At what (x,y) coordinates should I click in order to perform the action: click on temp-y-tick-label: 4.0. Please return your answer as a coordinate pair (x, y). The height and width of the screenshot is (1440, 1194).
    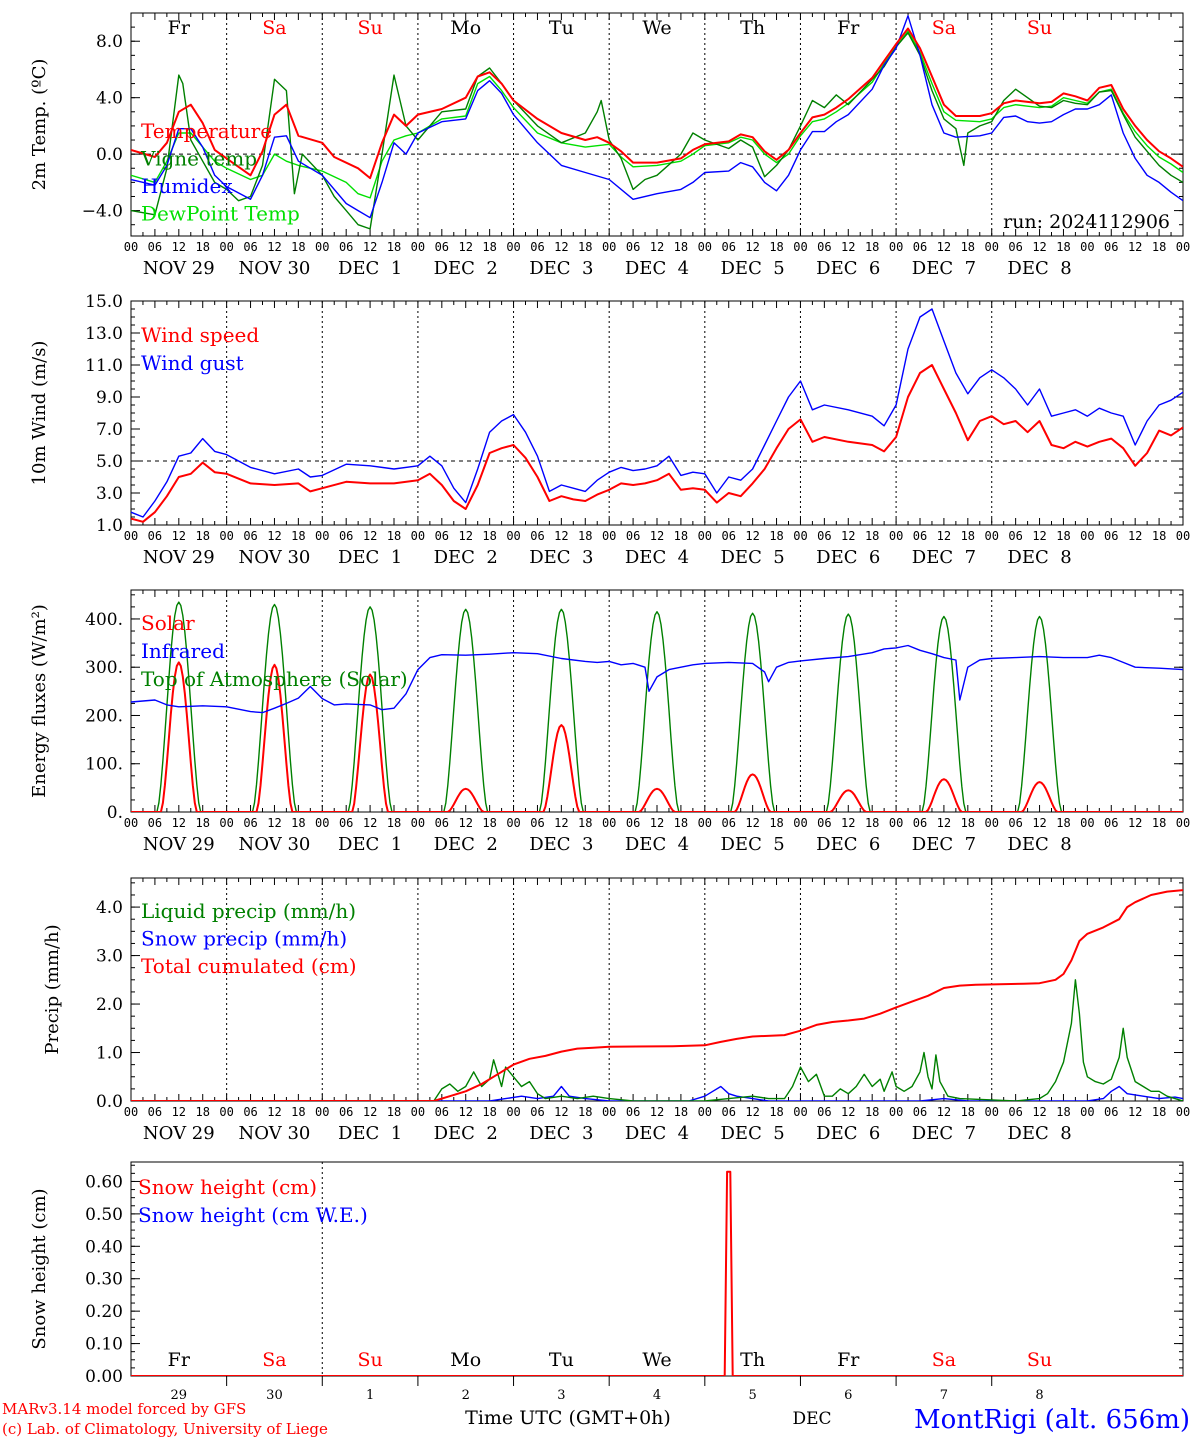
    Looking at the image, I should click on (109, 99).